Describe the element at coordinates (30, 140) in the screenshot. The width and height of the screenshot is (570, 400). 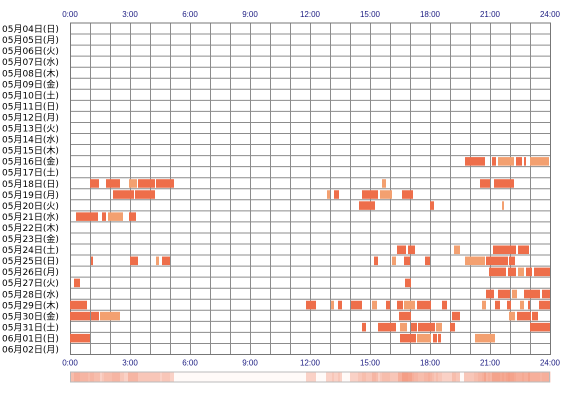
I see `day-label: 05月14日(水)` at that location.